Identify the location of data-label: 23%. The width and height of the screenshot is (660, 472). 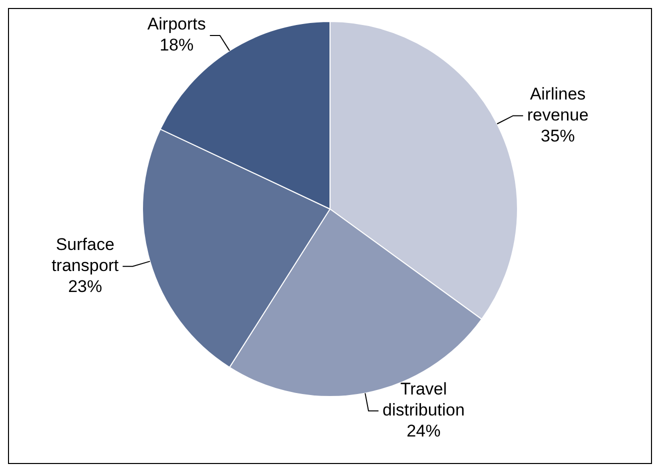
(85, 286).